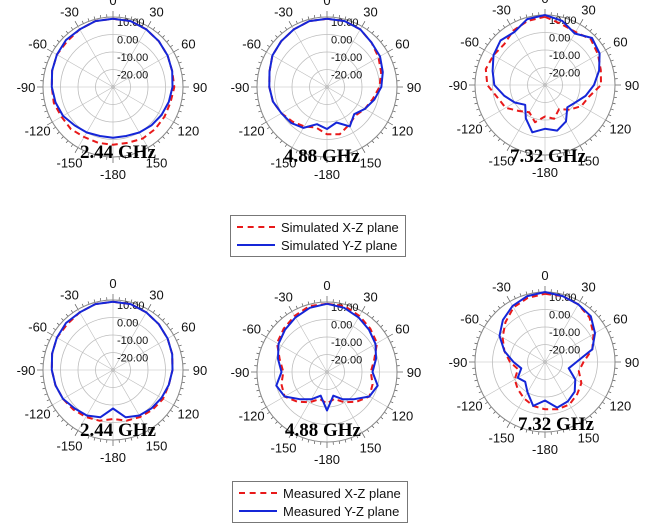 This screenshot has height=525, width=671. What do you see at coordinates (339, 245) in the screenshot?
I see `legend-label: Simulated Y-Z plane` at bounding box center [339, 245].